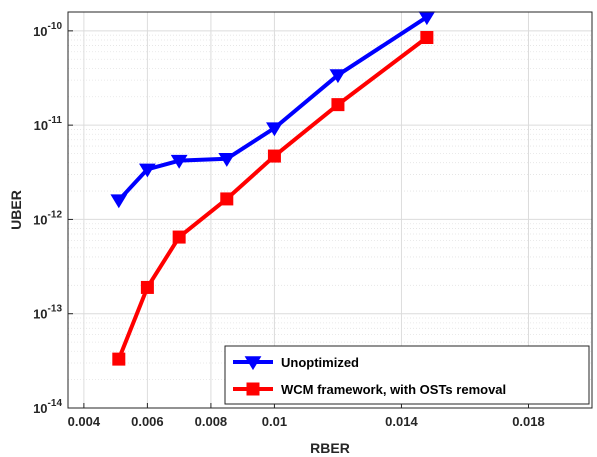  Describe the element at coordinates (274, 421) in the screenshot. I see `x-tick-label: 0.01` at that location.